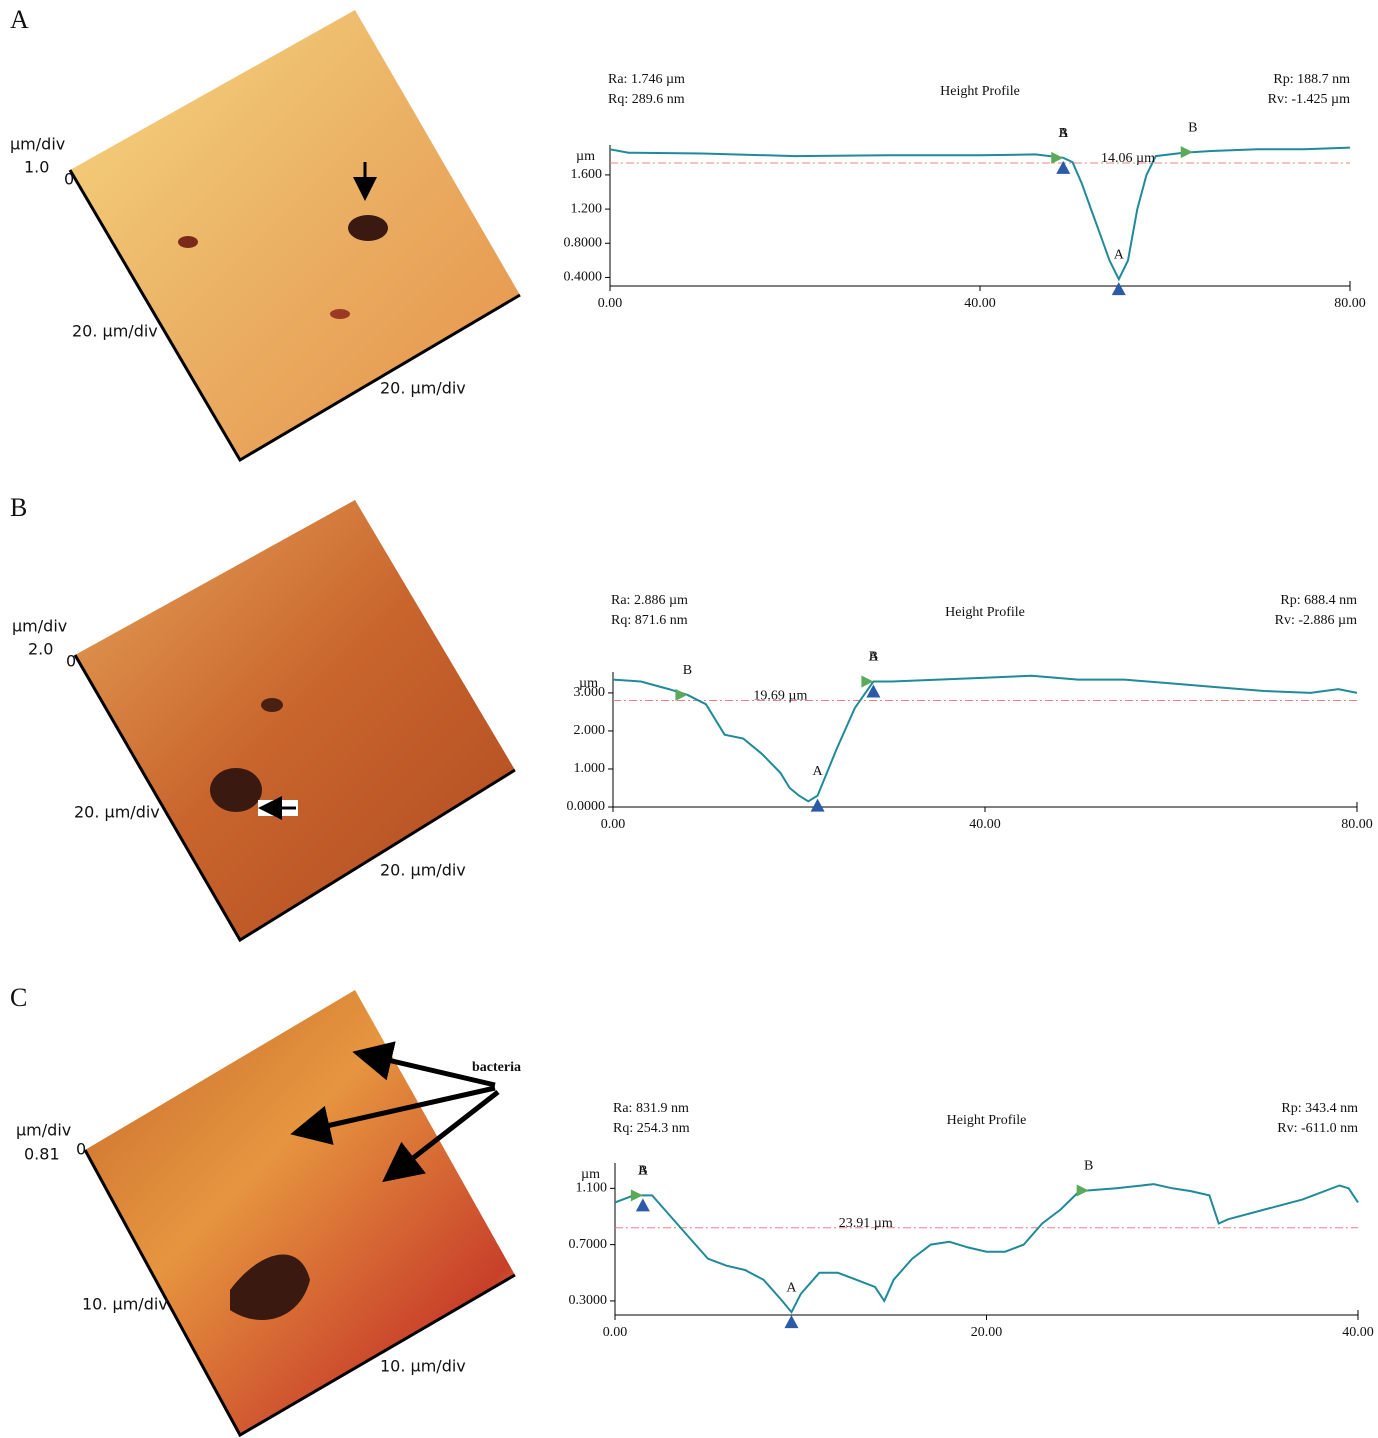 The width and height of the screenshot is (1378, 1438). What do you see at coordinates (18, 997) in the screenshot?
I see `panel-label: C` at bounding box center [18, 997].